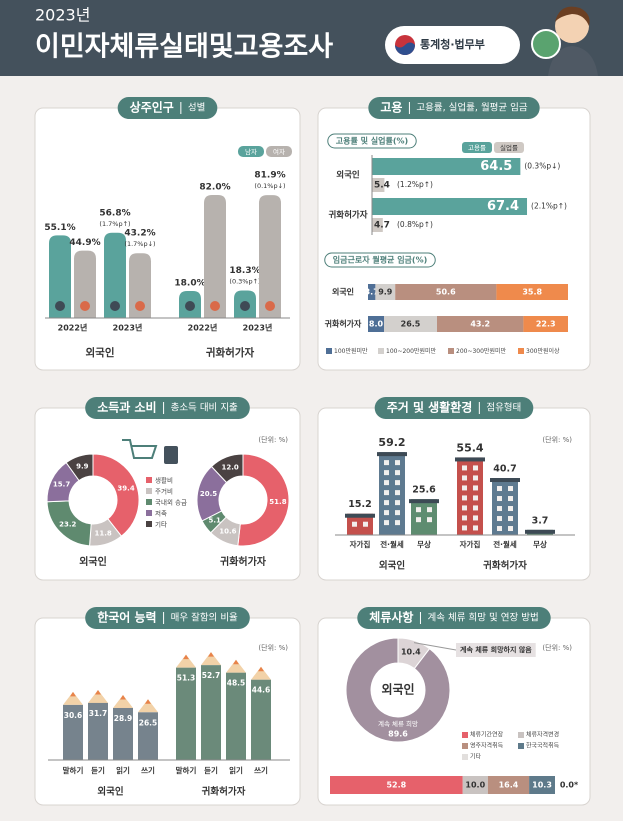 This screenshot has height=821, width=623. I want to click on x-tick-label: 전·월세, so click(392, 544).